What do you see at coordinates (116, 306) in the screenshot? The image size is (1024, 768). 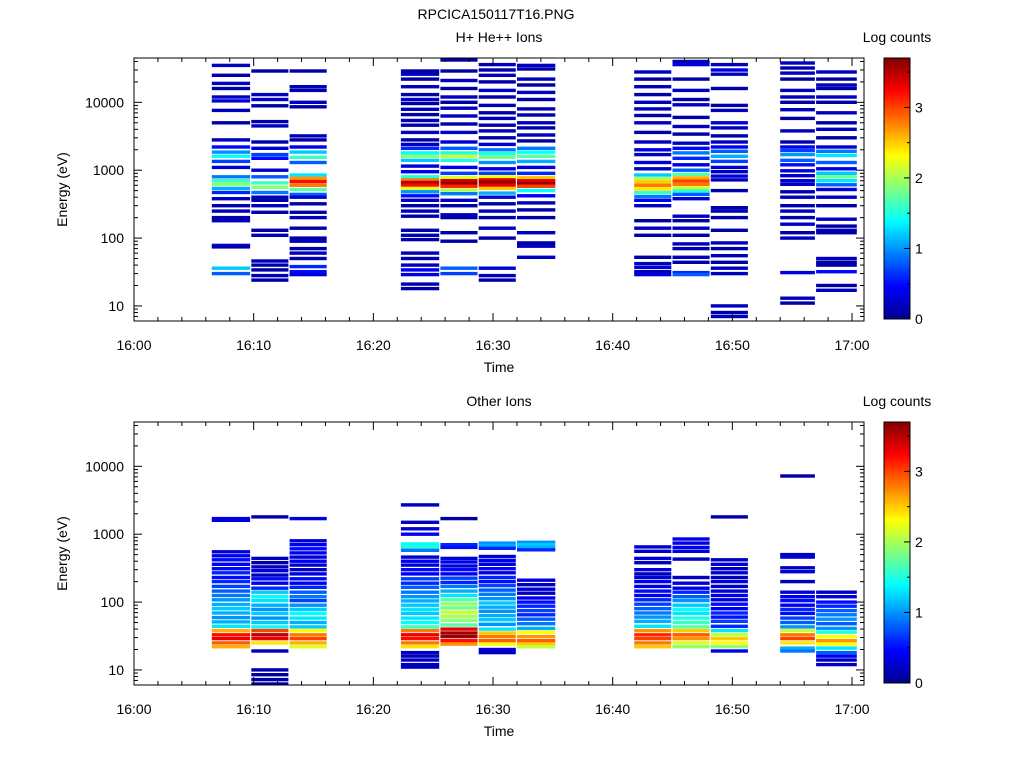 I see `y-tick-label: 10` at bounding box center [116, 306].